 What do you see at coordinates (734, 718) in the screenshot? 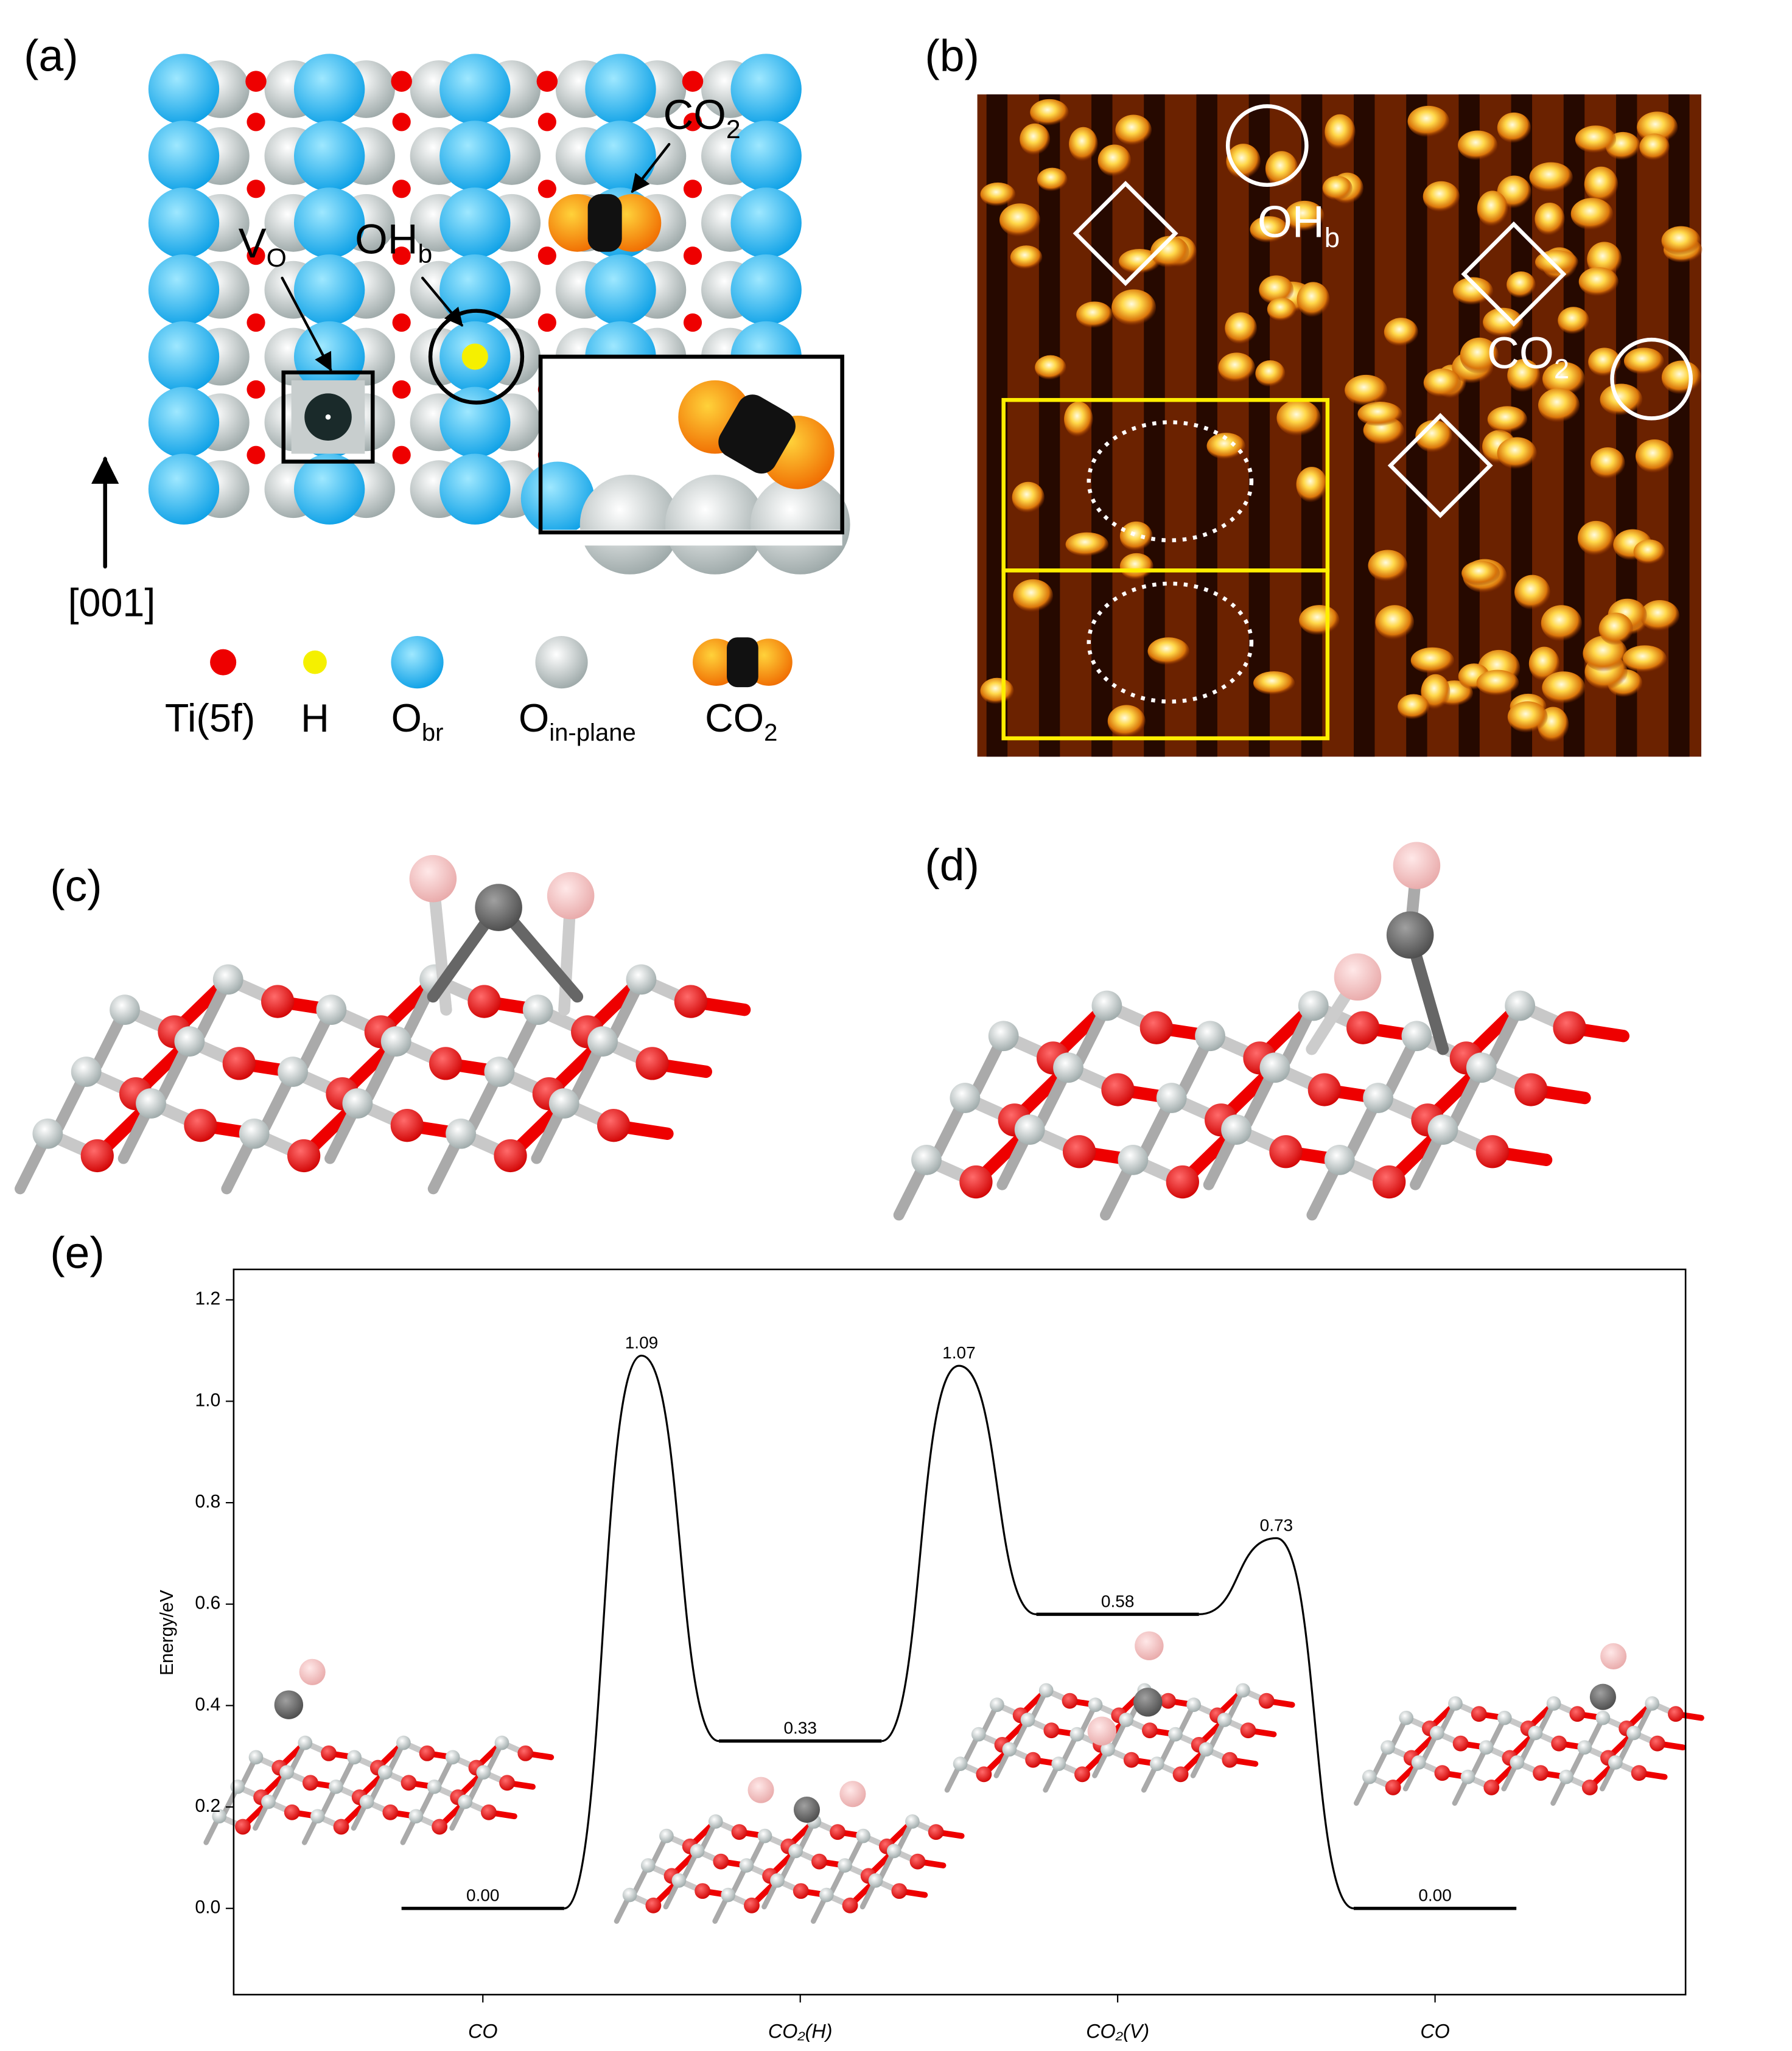
I see `label-main: CO` at bounding box center [734, 718].